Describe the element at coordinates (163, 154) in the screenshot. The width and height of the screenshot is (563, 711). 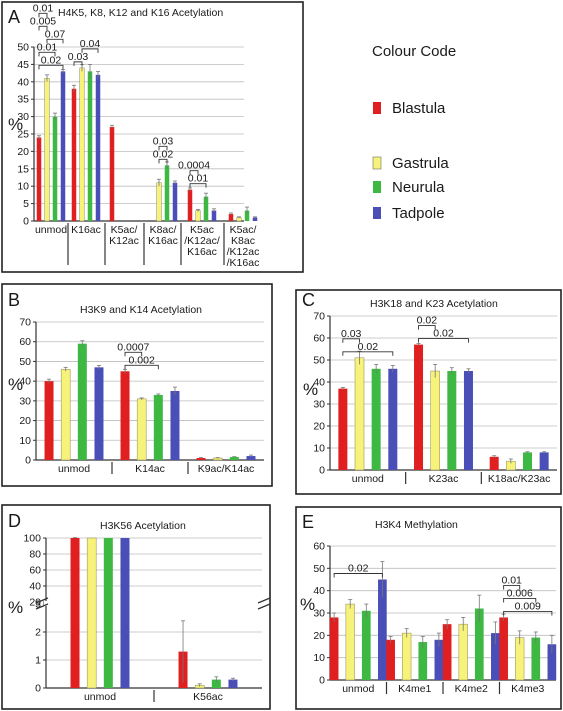
I see `pvalue-label: 0.02` at that location.